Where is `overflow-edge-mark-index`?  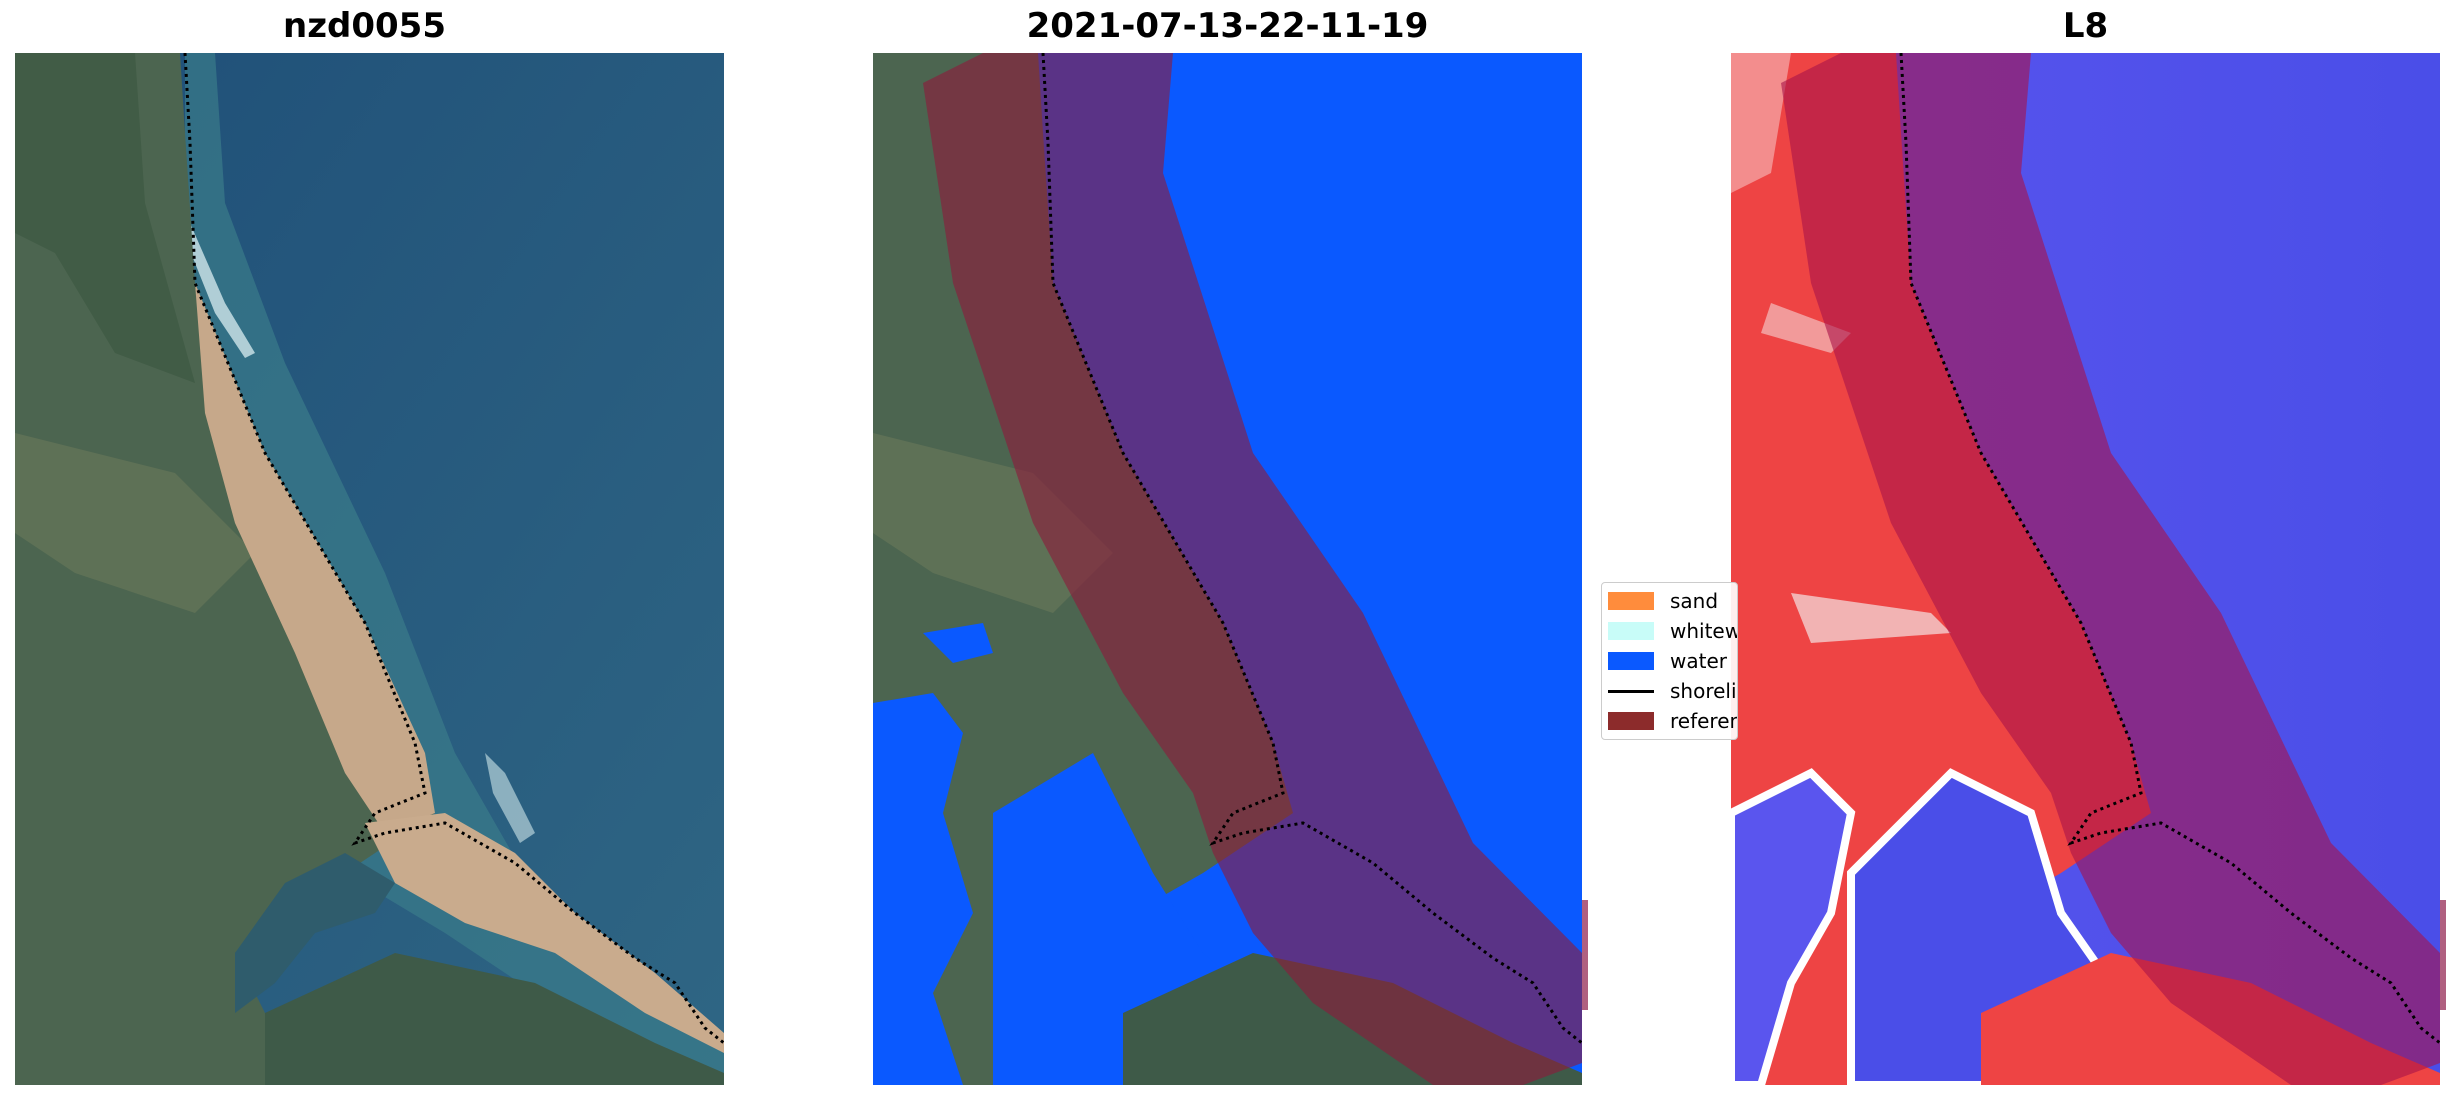 overflow-edge-mark-index is located at coordinates (2443, 955).